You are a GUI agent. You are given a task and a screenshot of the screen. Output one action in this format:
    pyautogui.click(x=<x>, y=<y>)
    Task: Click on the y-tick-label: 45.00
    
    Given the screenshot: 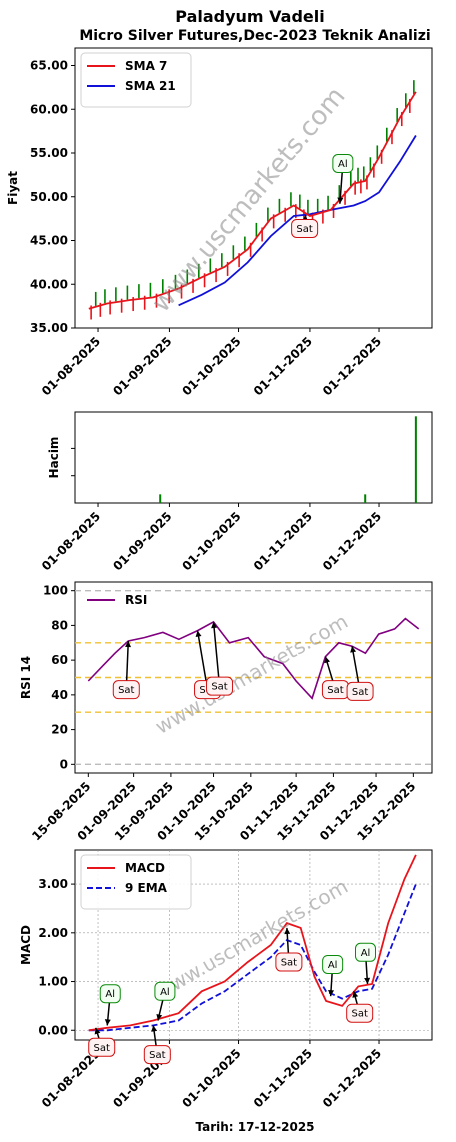 What is the action you would take?
    pyautogui.click(x=49, y=241)
    